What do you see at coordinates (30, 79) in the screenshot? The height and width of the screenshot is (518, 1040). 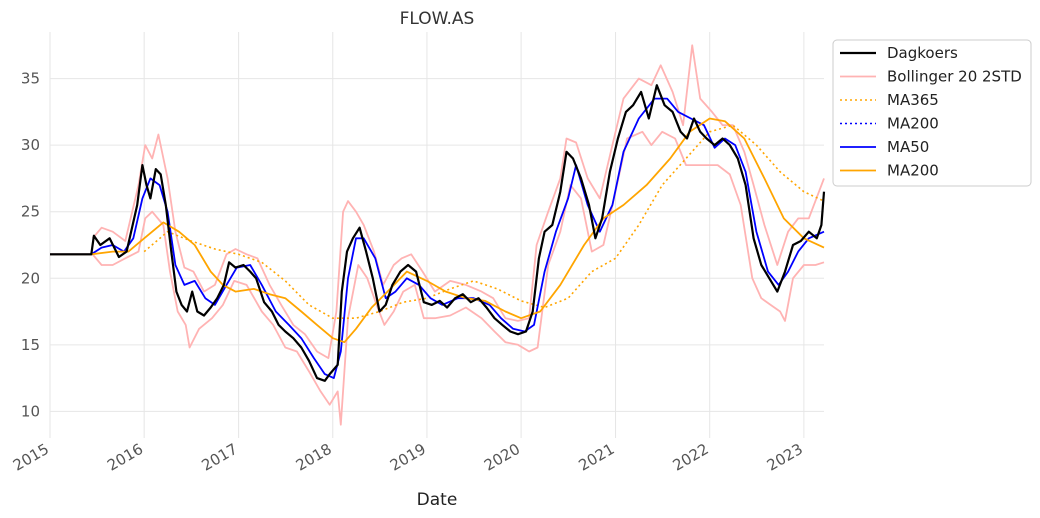 I see `y-tick-label: 35` at bounding box center [30, 79].